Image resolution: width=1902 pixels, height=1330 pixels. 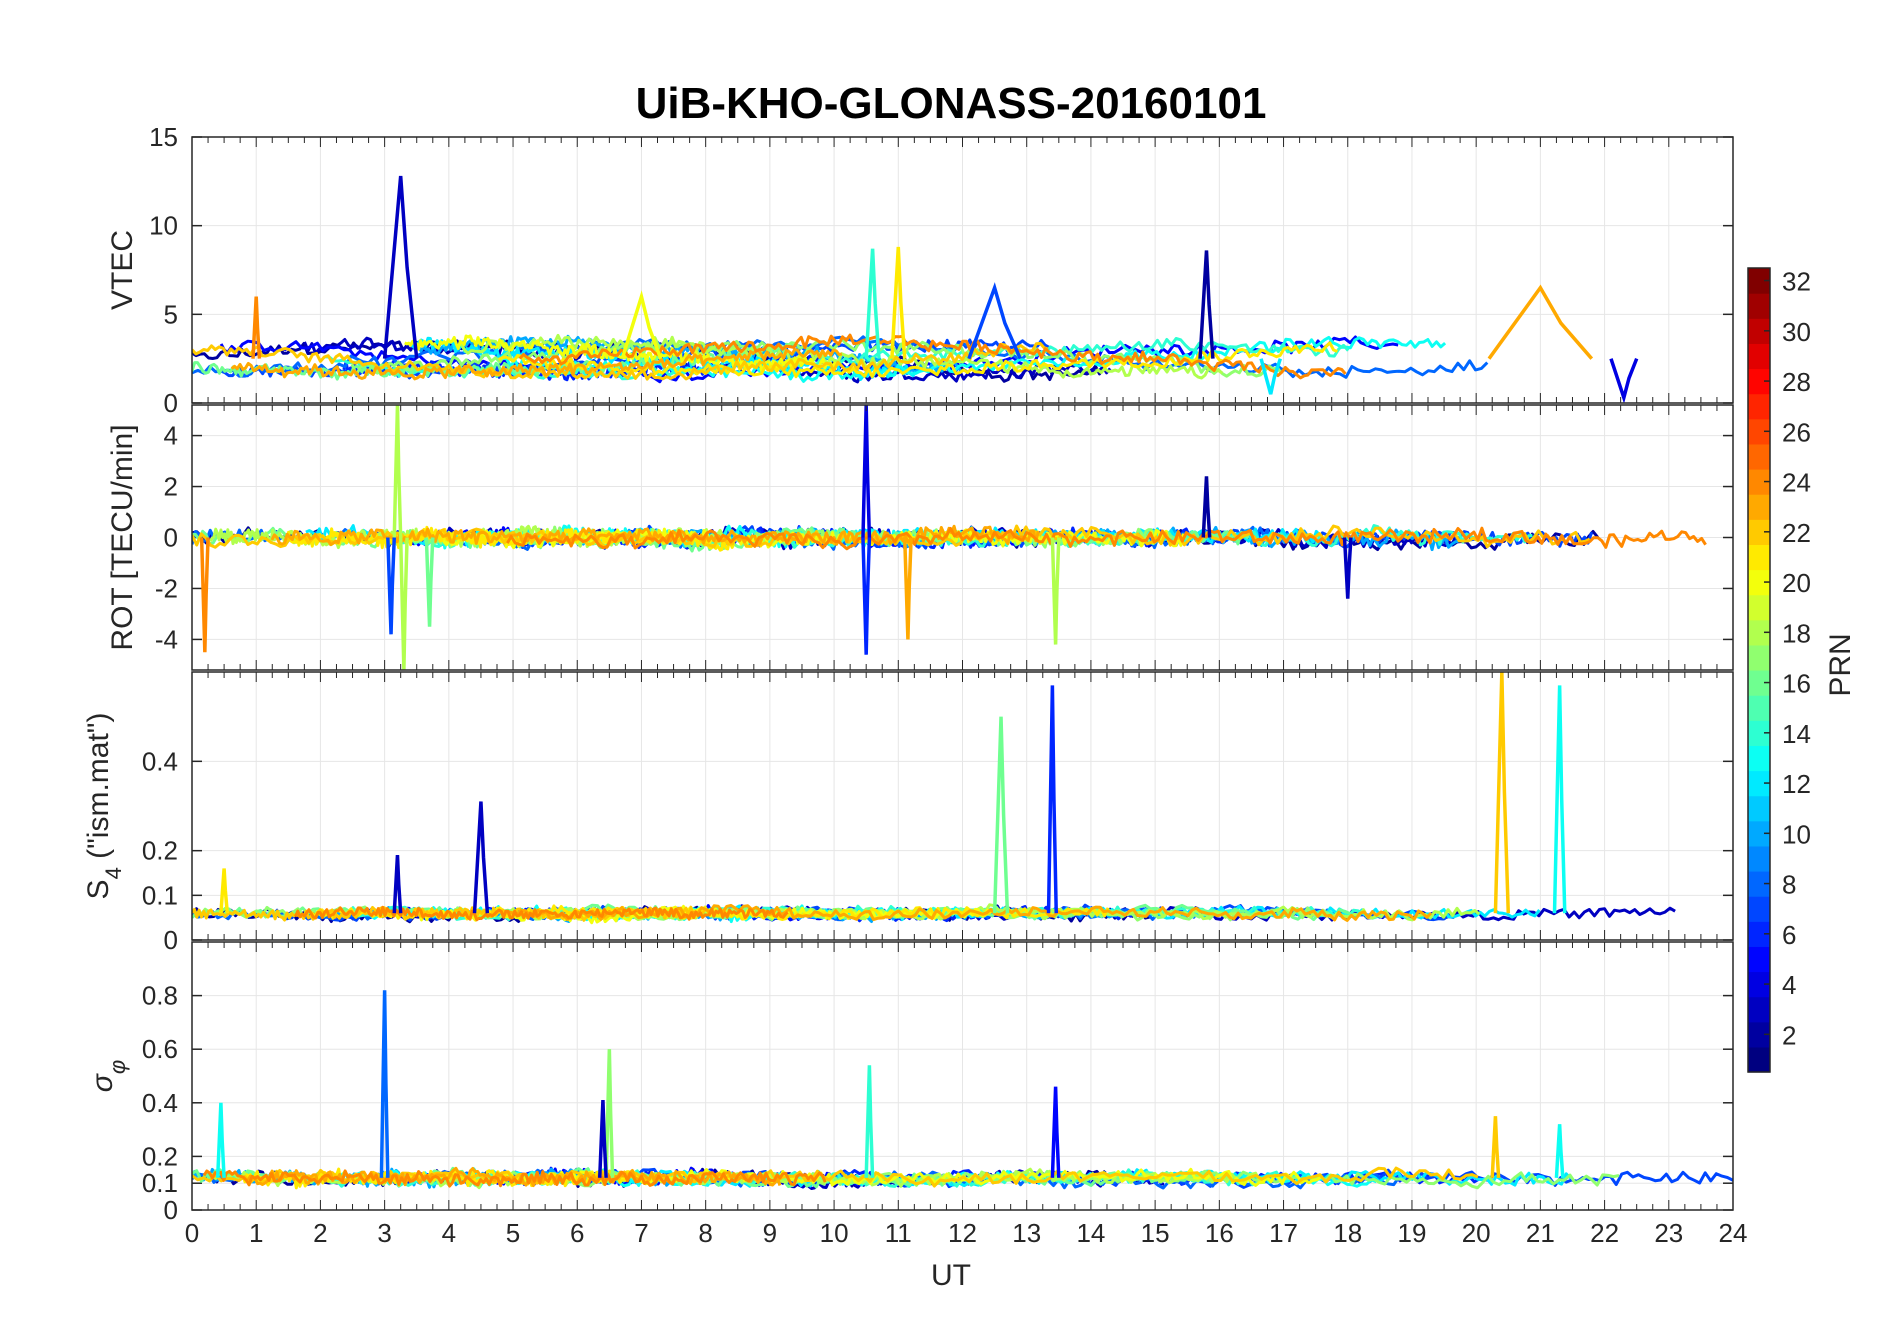 What do you see at coordinates (962, 1233) in the screenshot?
I see `x-tick-label: 12` at bounding box center [962, 1233].